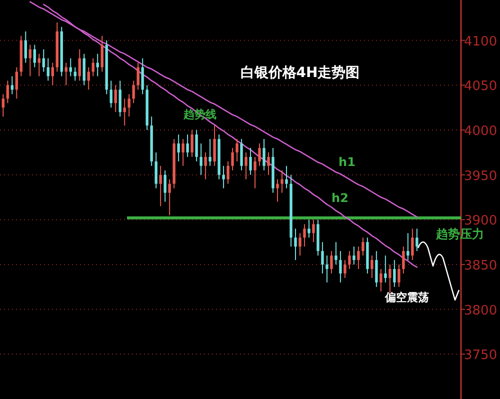 The image size is (500, 399). I want to click on annotation: 偏空震荡, so click(406, 297).